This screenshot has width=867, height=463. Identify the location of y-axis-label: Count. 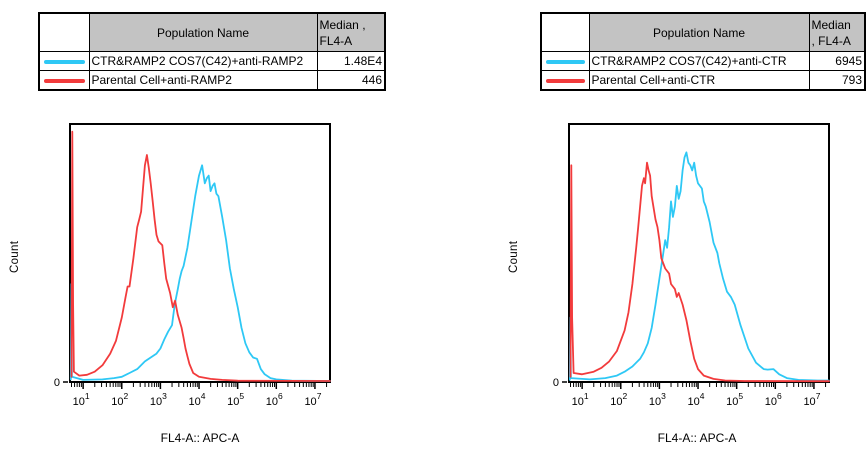
(514, 257).